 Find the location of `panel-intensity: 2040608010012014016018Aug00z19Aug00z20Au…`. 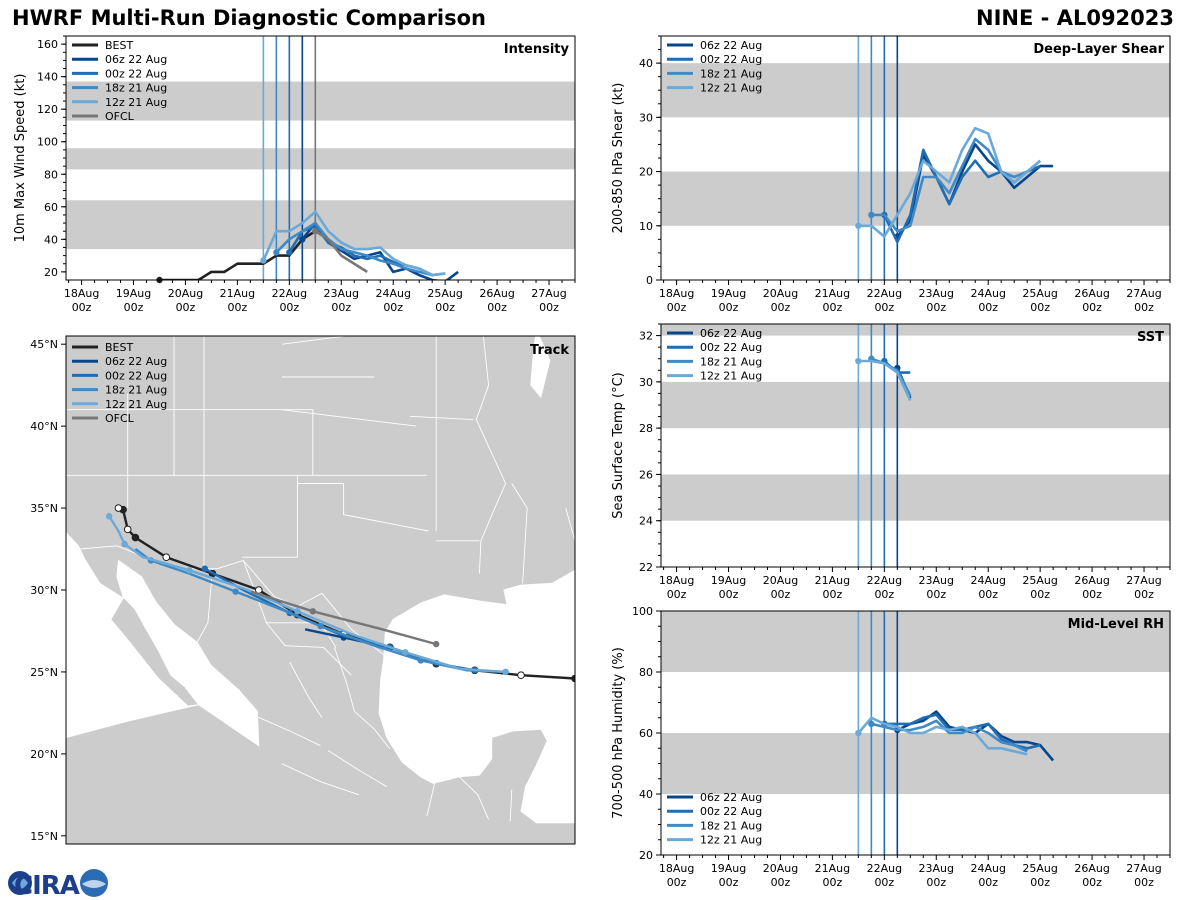

panel-intensity: 2040608010012014016018Aug00z19Aug00z20Au… is located at coordinates (294, 174).